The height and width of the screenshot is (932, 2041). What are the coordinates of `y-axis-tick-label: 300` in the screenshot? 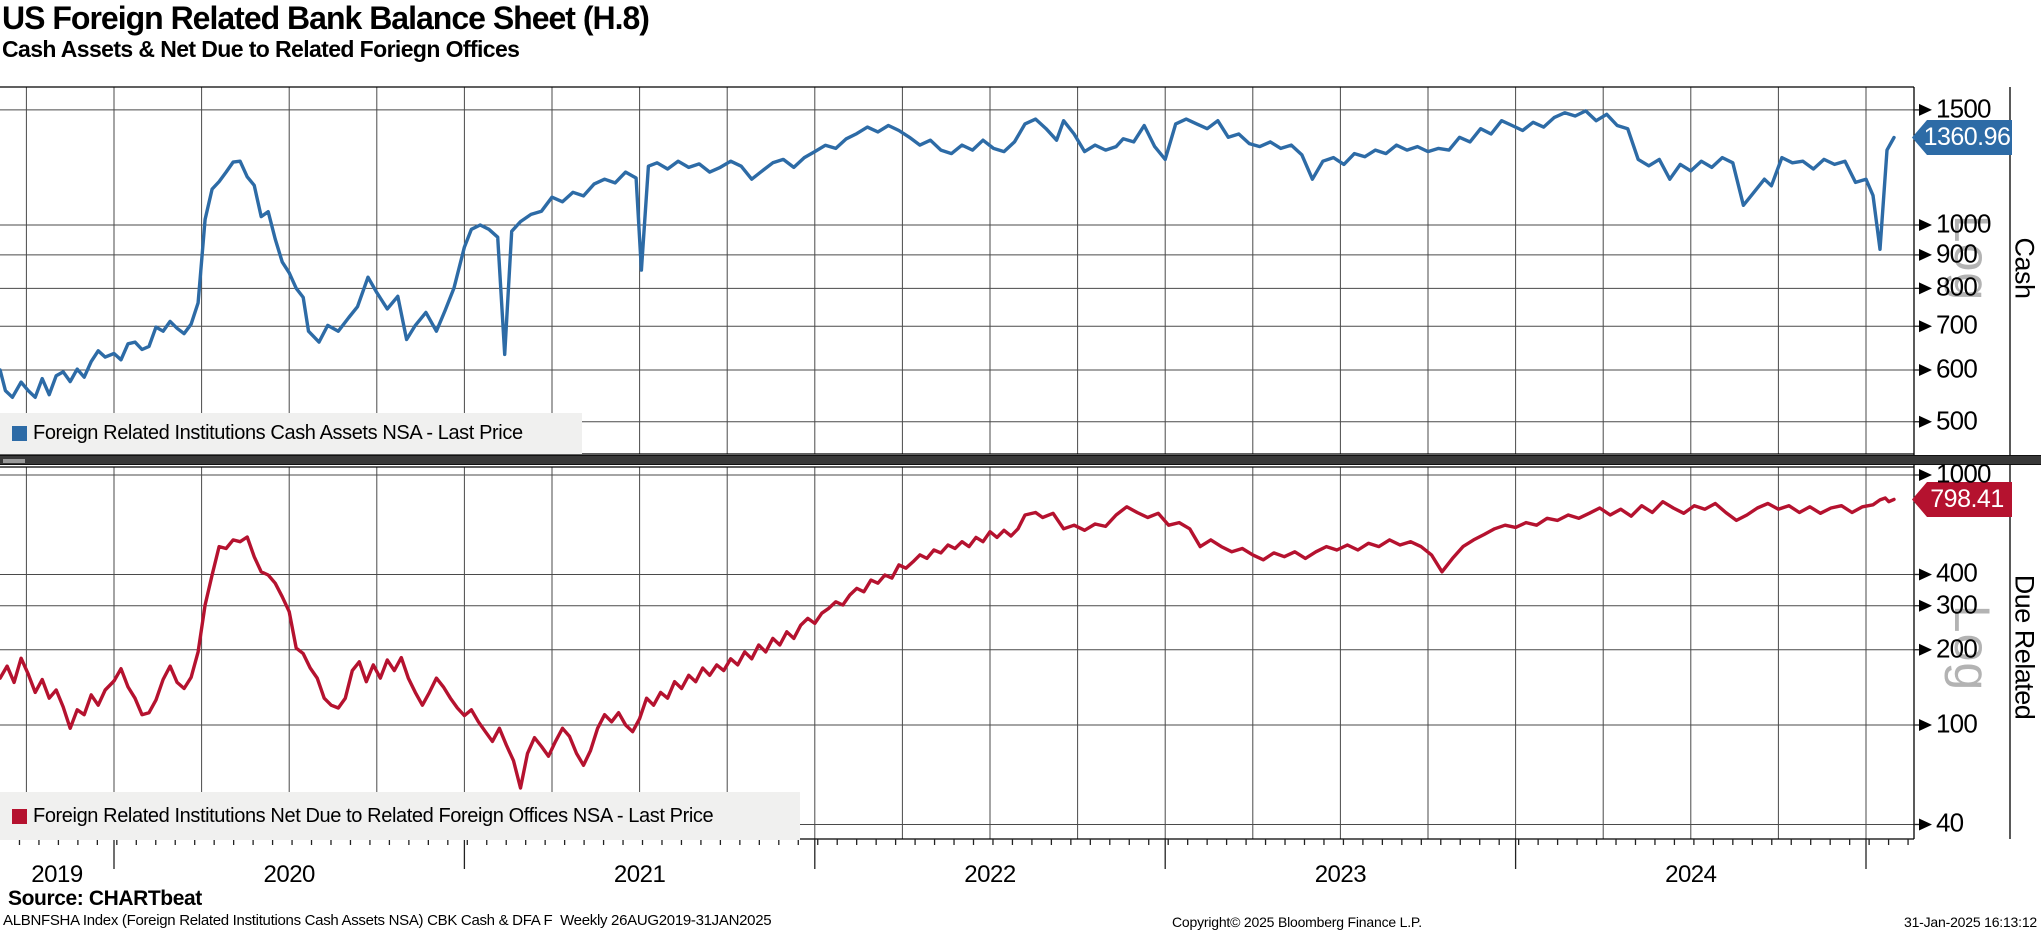 It's located at (1957, 603).